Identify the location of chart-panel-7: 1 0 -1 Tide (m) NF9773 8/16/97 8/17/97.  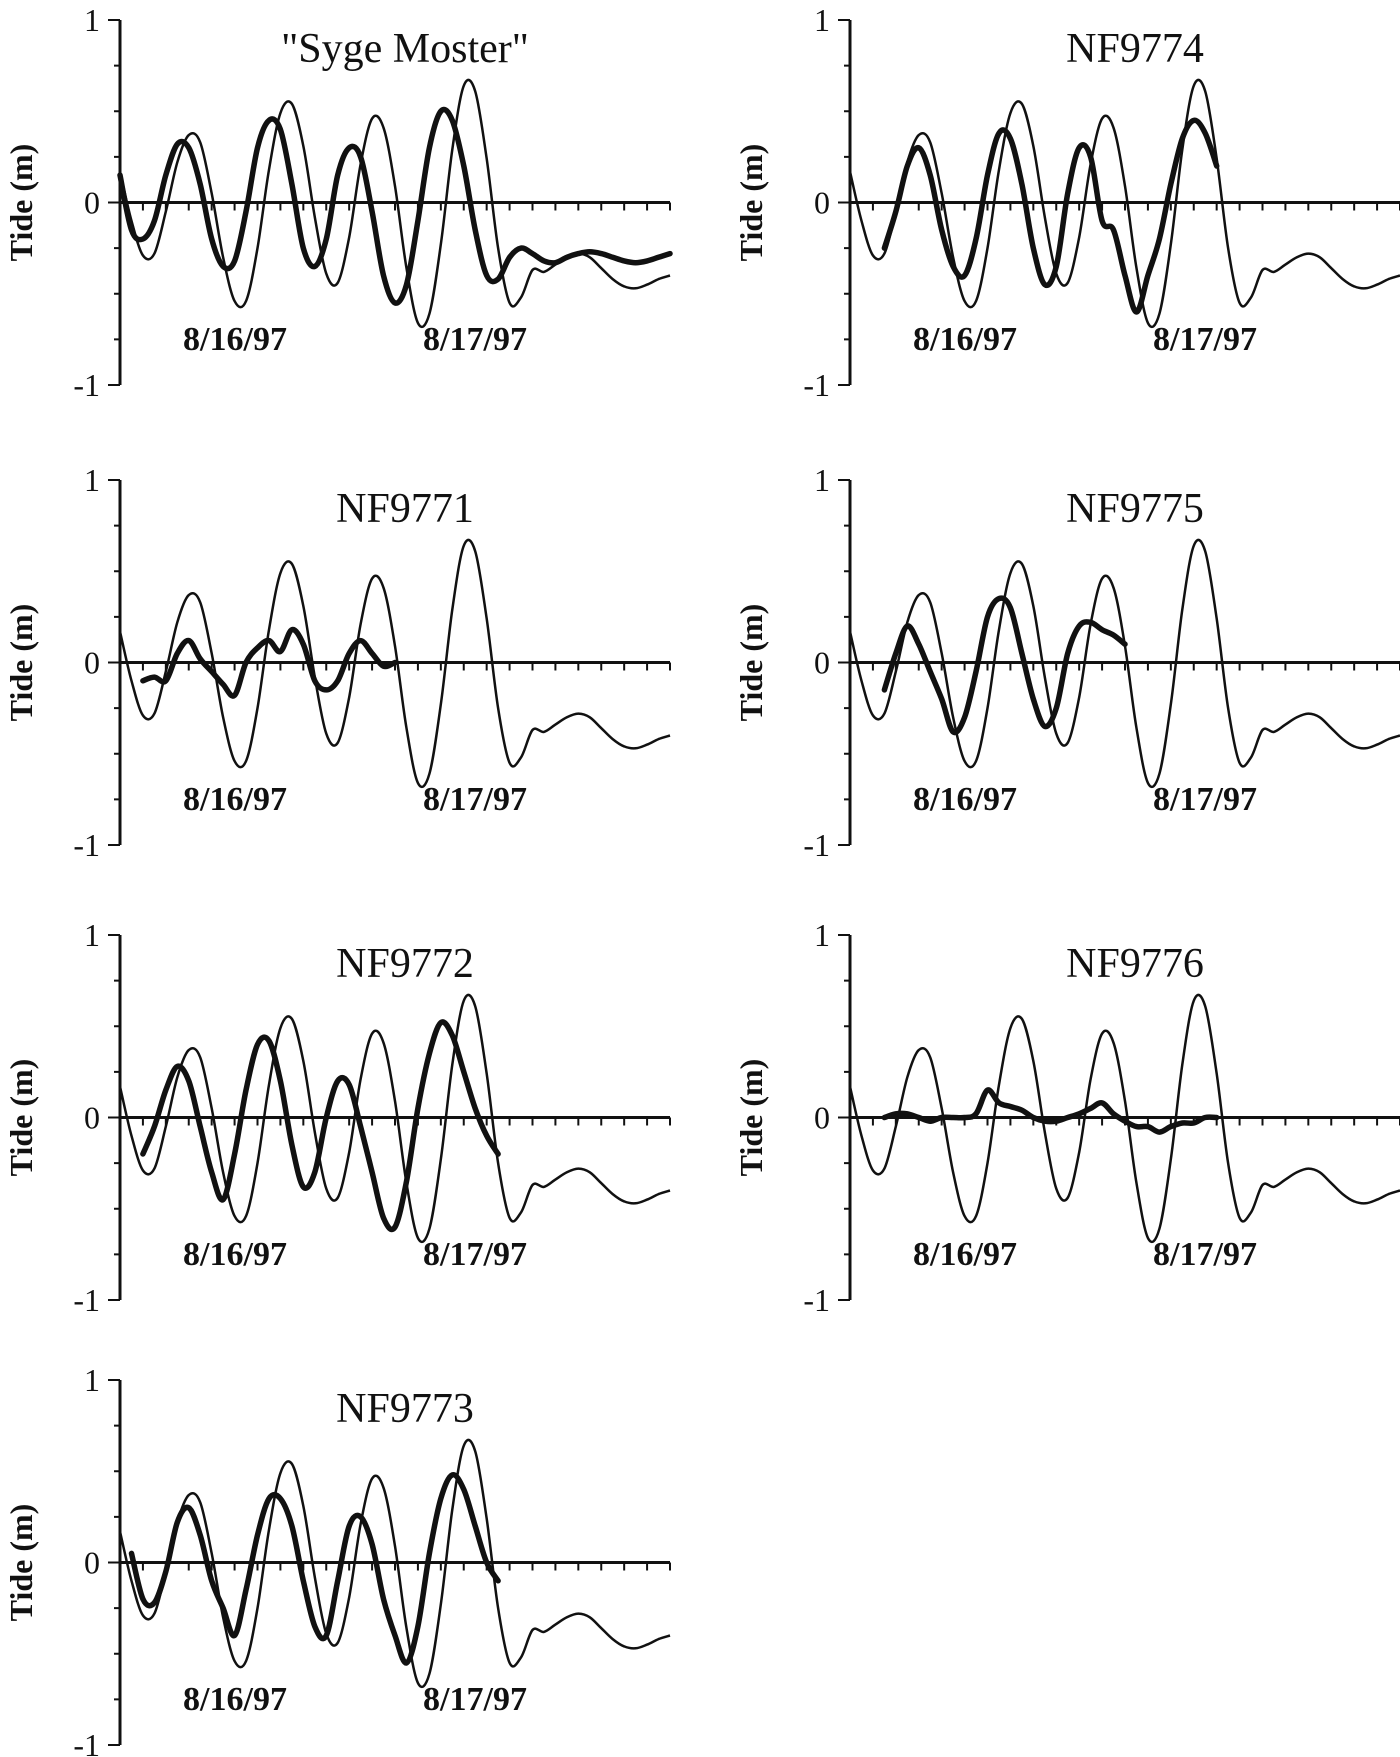
(337, 1559).